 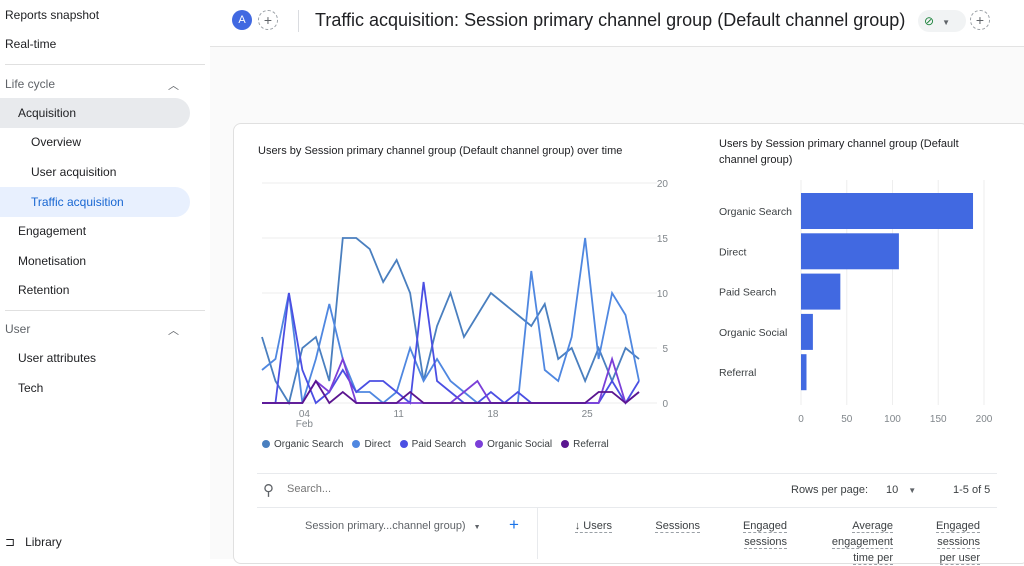 What do you see at coordinates (980, 20) in the screenshot?
I see `add-icon: +` at bounding box center [980, 20].